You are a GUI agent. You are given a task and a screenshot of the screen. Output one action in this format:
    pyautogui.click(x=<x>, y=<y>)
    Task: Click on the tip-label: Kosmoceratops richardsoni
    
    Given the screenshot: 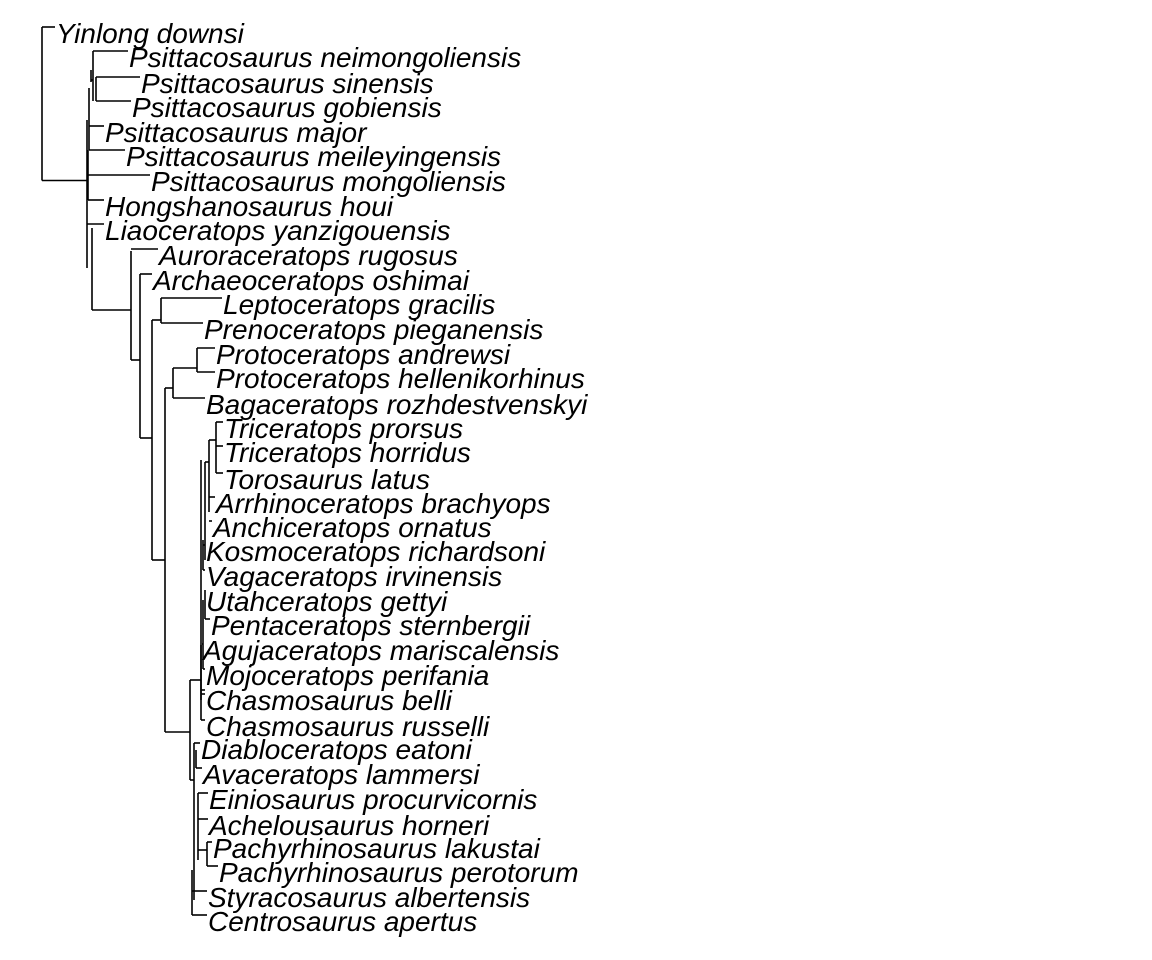 What is the action you would take?
    pyautogui.click(x=376, y=551)
    